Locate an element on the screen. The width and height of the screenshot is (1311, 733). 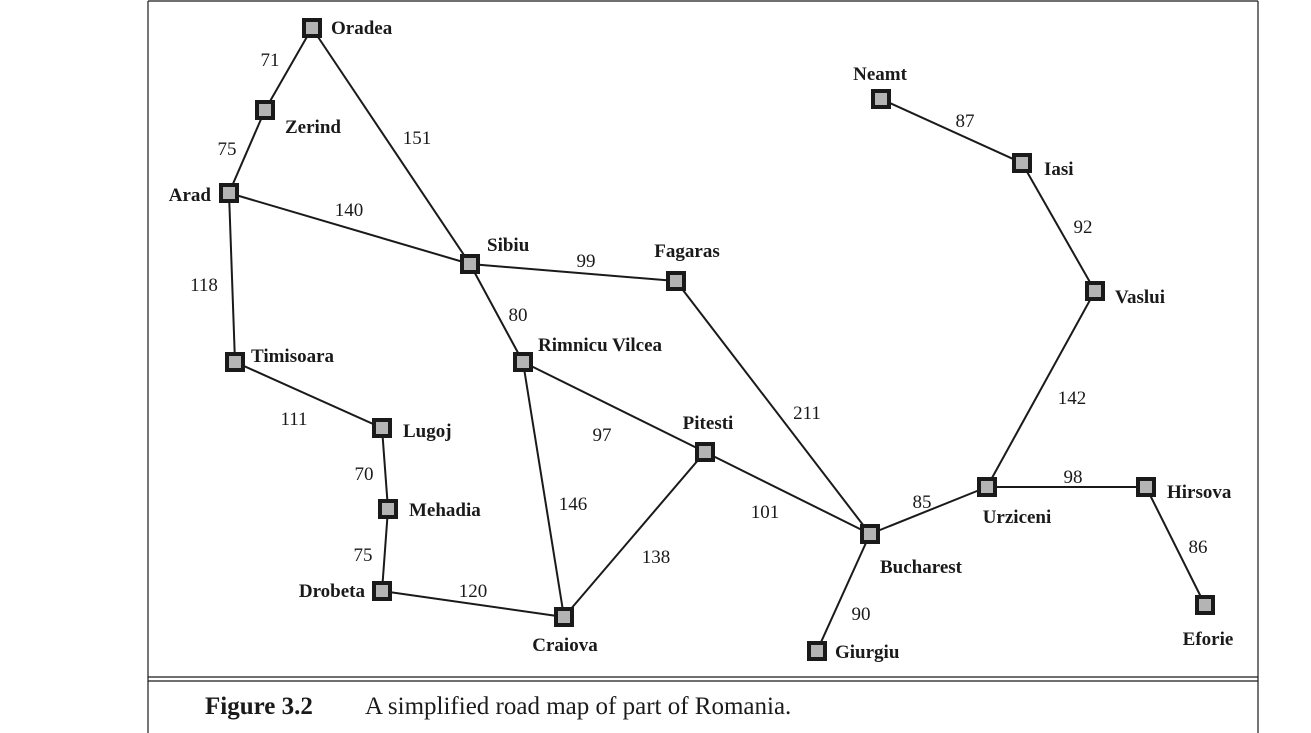
city-label-pitesti: Pitesti is located at coordinates (708, 423).